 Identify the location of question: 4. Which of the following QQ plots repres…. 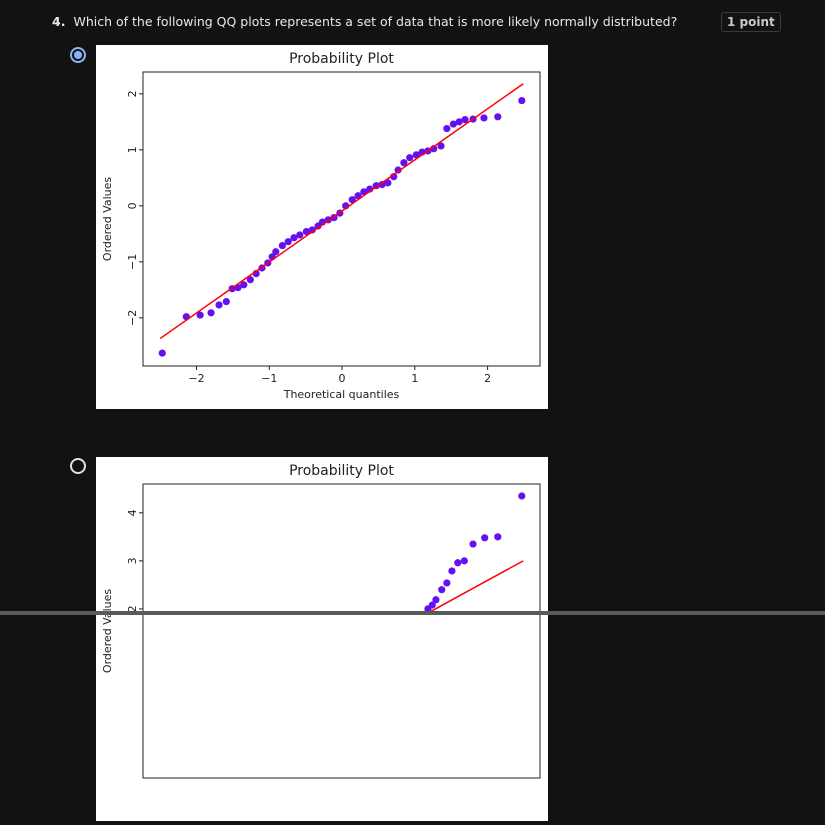
(364, 21).